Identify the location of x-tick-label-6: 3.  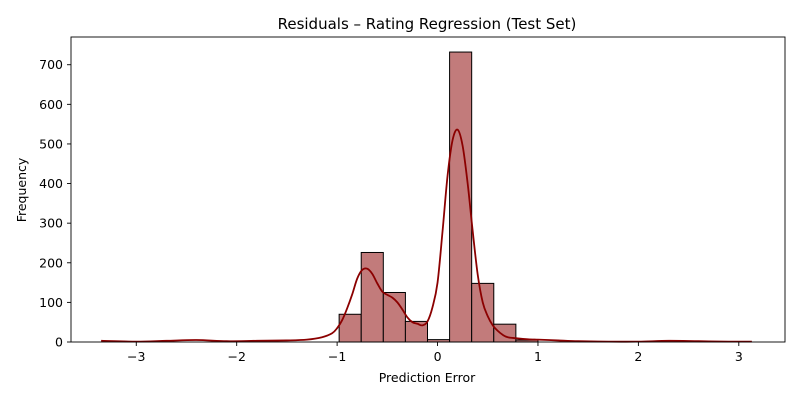
(739, 356).